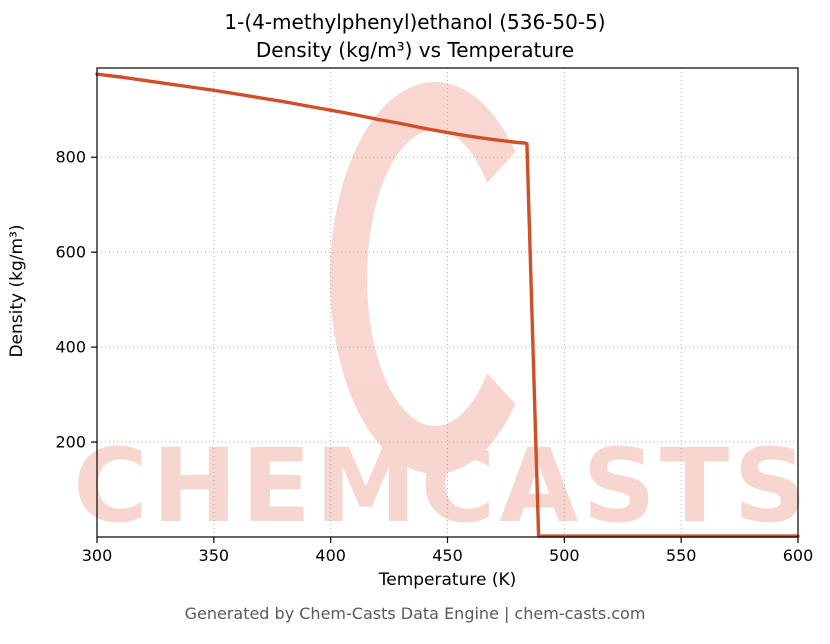  Describe the element at coordinates (70, 157) in the screenshot. I see `y-tick-label: 800` at that location.